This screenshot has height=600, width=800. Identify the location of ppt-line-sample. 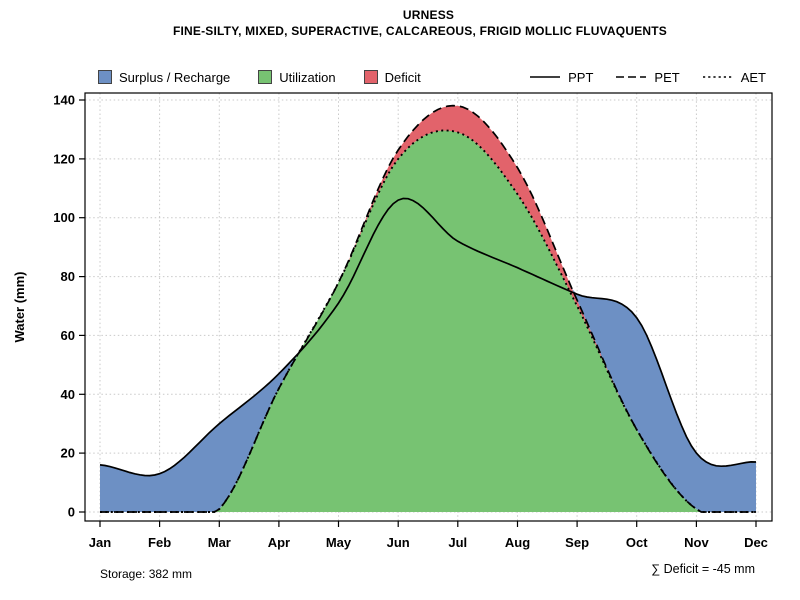
(545, 77).